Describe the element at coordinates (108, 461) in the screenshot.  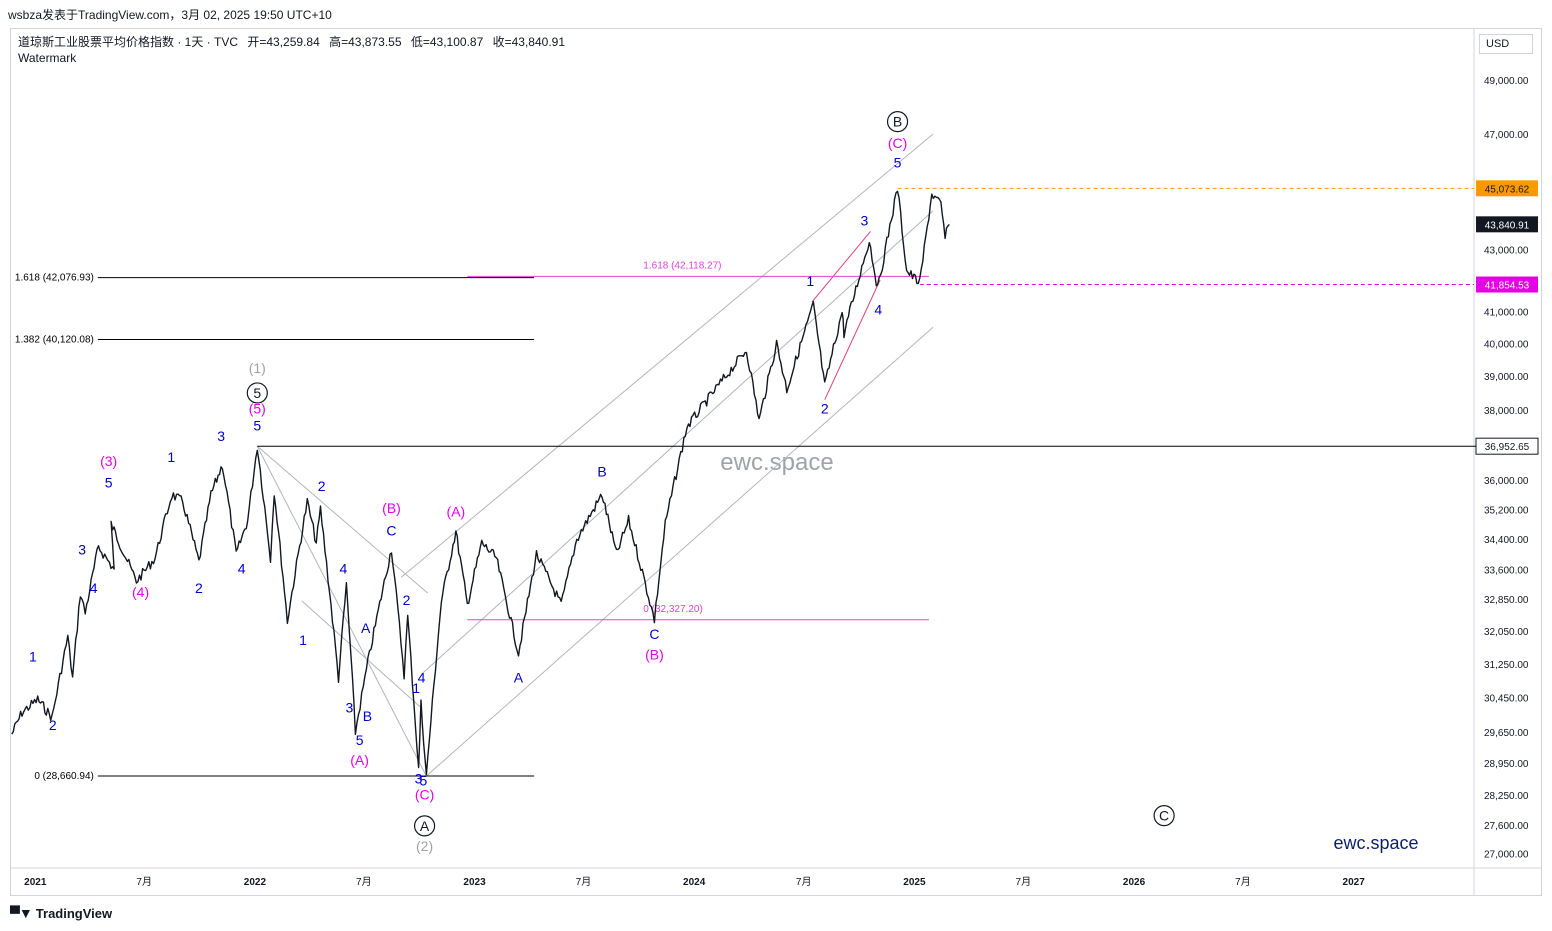
I see `wave-label: (3)` at that location.